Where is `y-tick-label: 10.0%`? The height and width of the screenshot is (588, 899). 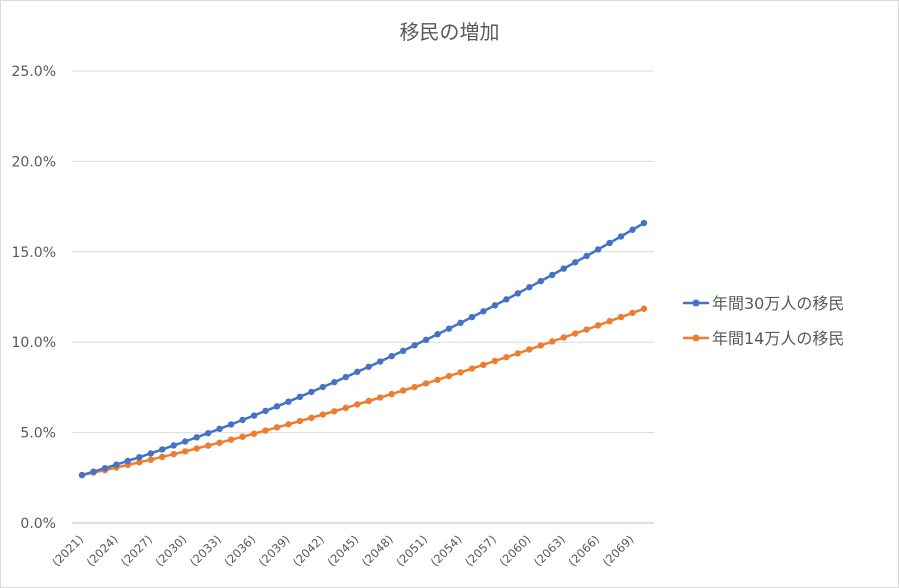 y-tick-label: 10.0% is located at coordinates (34, 343).